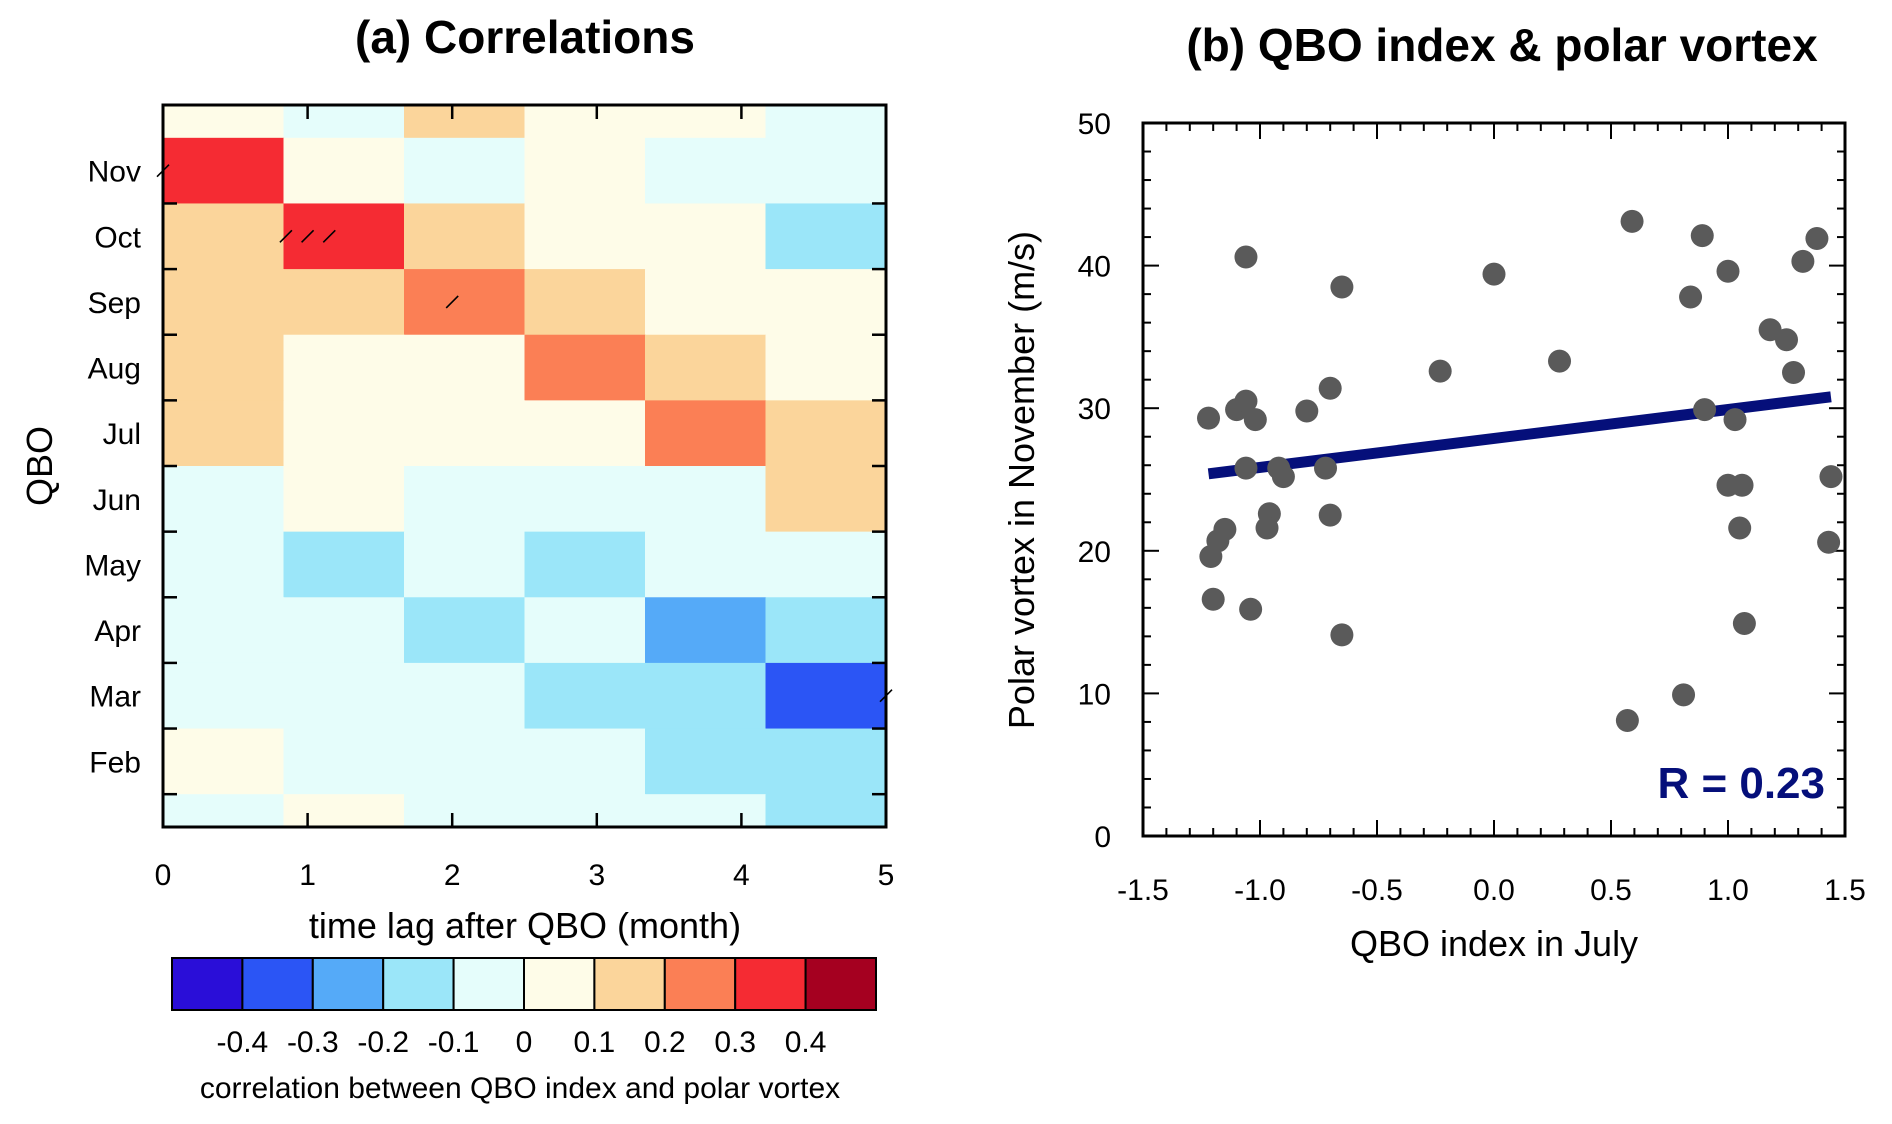  I want to click on scatter-x-axis-label: QBO index in July, so click(1494, 943).